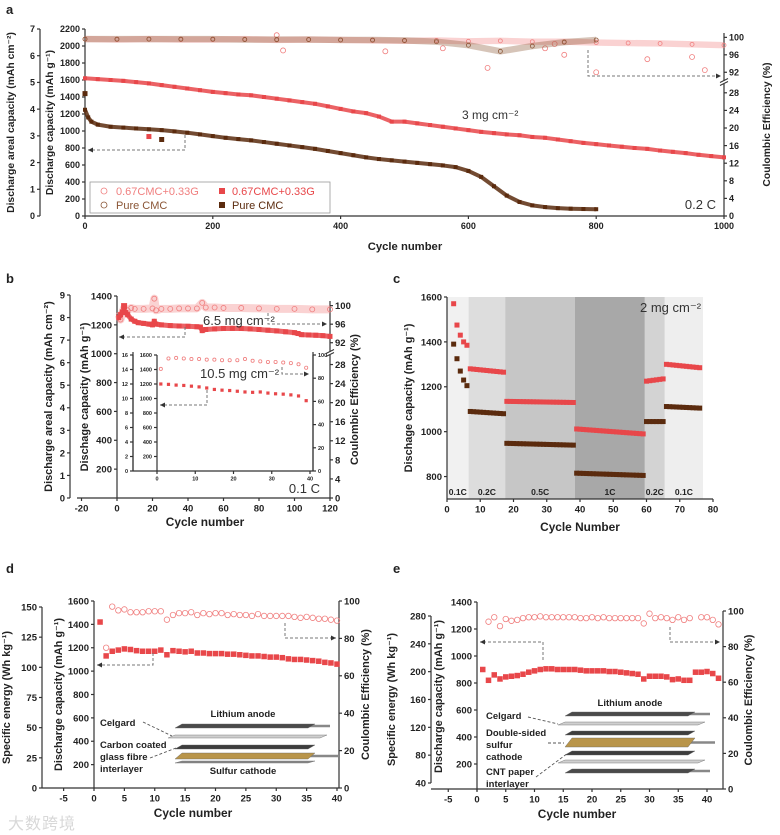  What do you see at coordinates (224, 321) in the screenshot?
I see `series-6-5-mg-capacity` at bounding box center [224, 321].